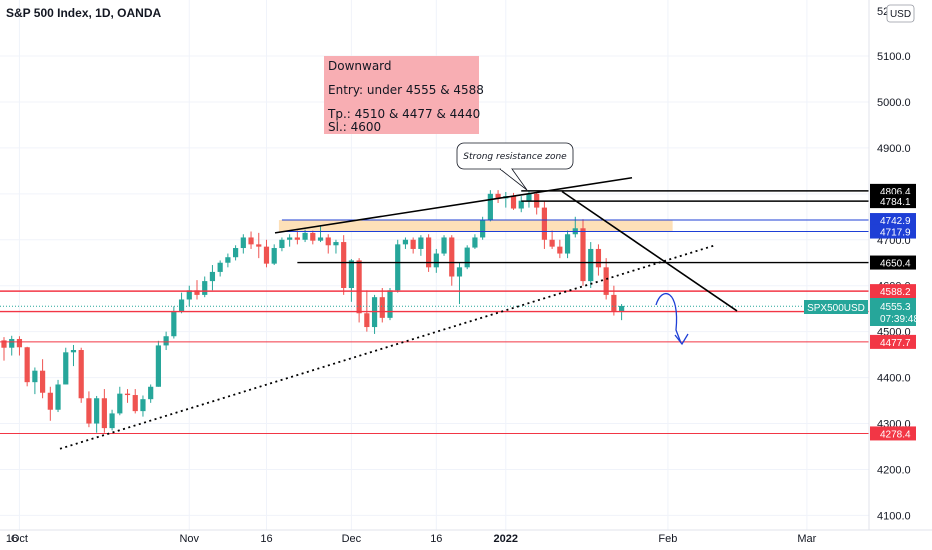 The width and height of the screenshot is (932, 550). Describe the element at coordinates (19, 539) in the screenshot. I see `time-tick-label: Oct` at that location.